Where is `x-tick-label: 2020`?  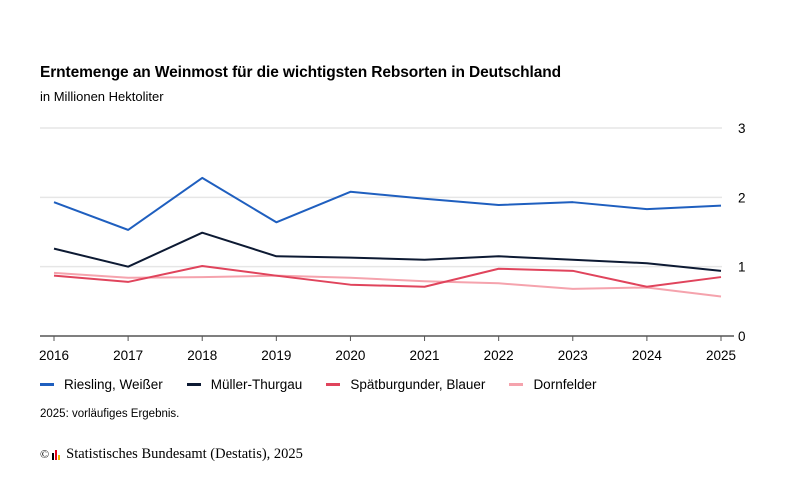 x-tick-label: 2020 is located at coordinates (350, 355).